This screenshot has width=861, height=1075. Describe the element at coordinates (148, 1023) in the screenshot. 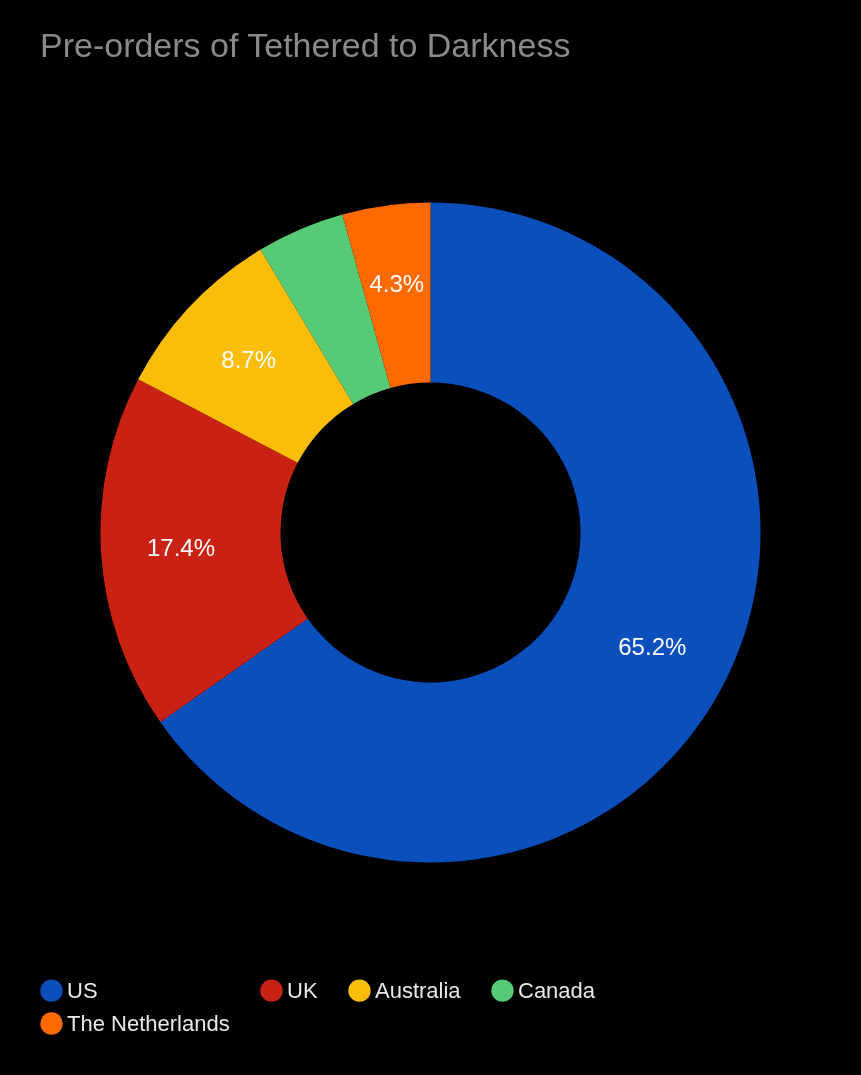

I see `legend-label: The Netherlands` at that location.